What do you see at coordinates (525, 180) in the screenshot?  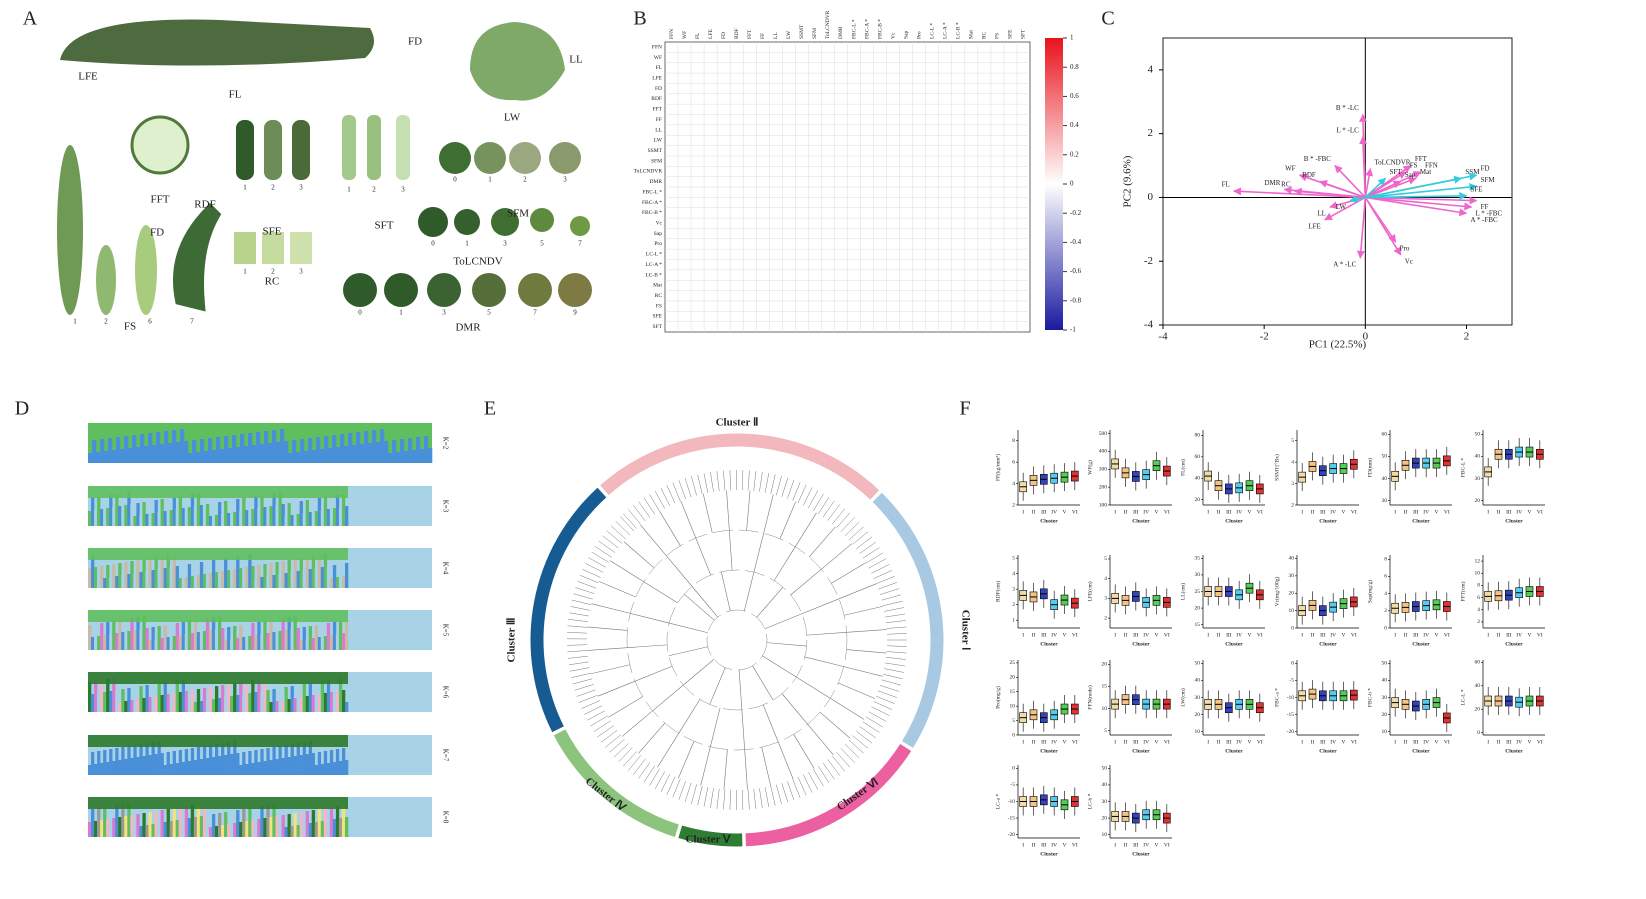 I see `grade-label: 2` at bounding box center [525, 180].